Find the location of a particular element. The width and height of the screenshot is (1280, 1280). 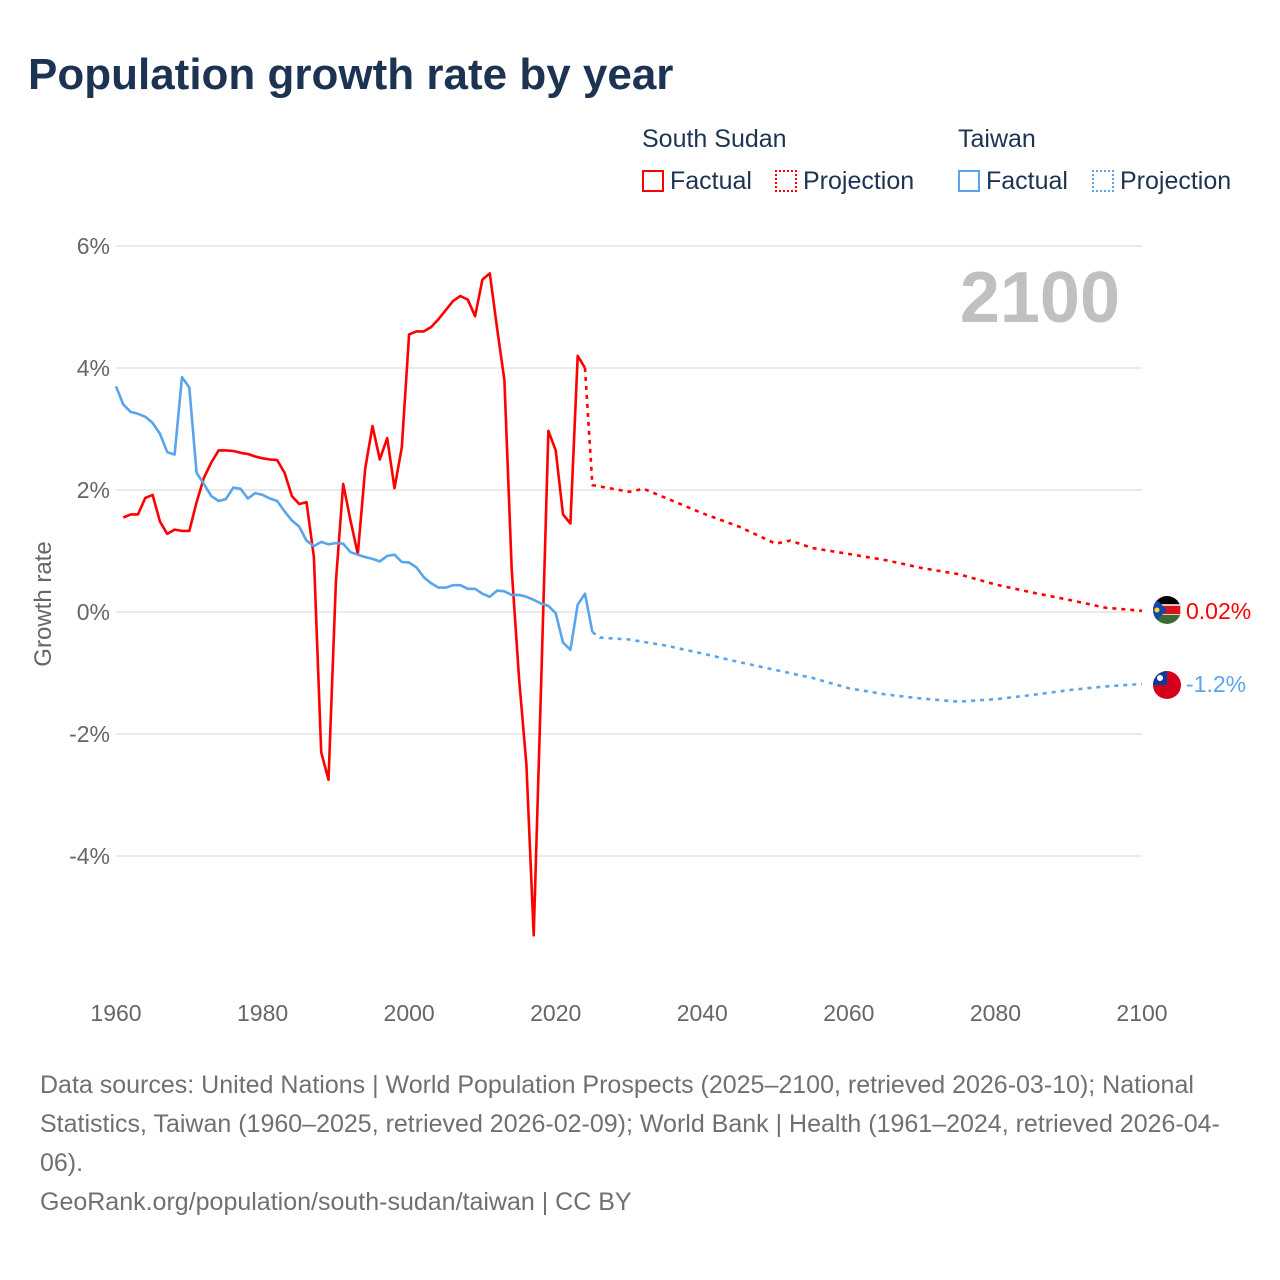

legend-south-sudan-projection: Projection is located at coordinates (844, 181).